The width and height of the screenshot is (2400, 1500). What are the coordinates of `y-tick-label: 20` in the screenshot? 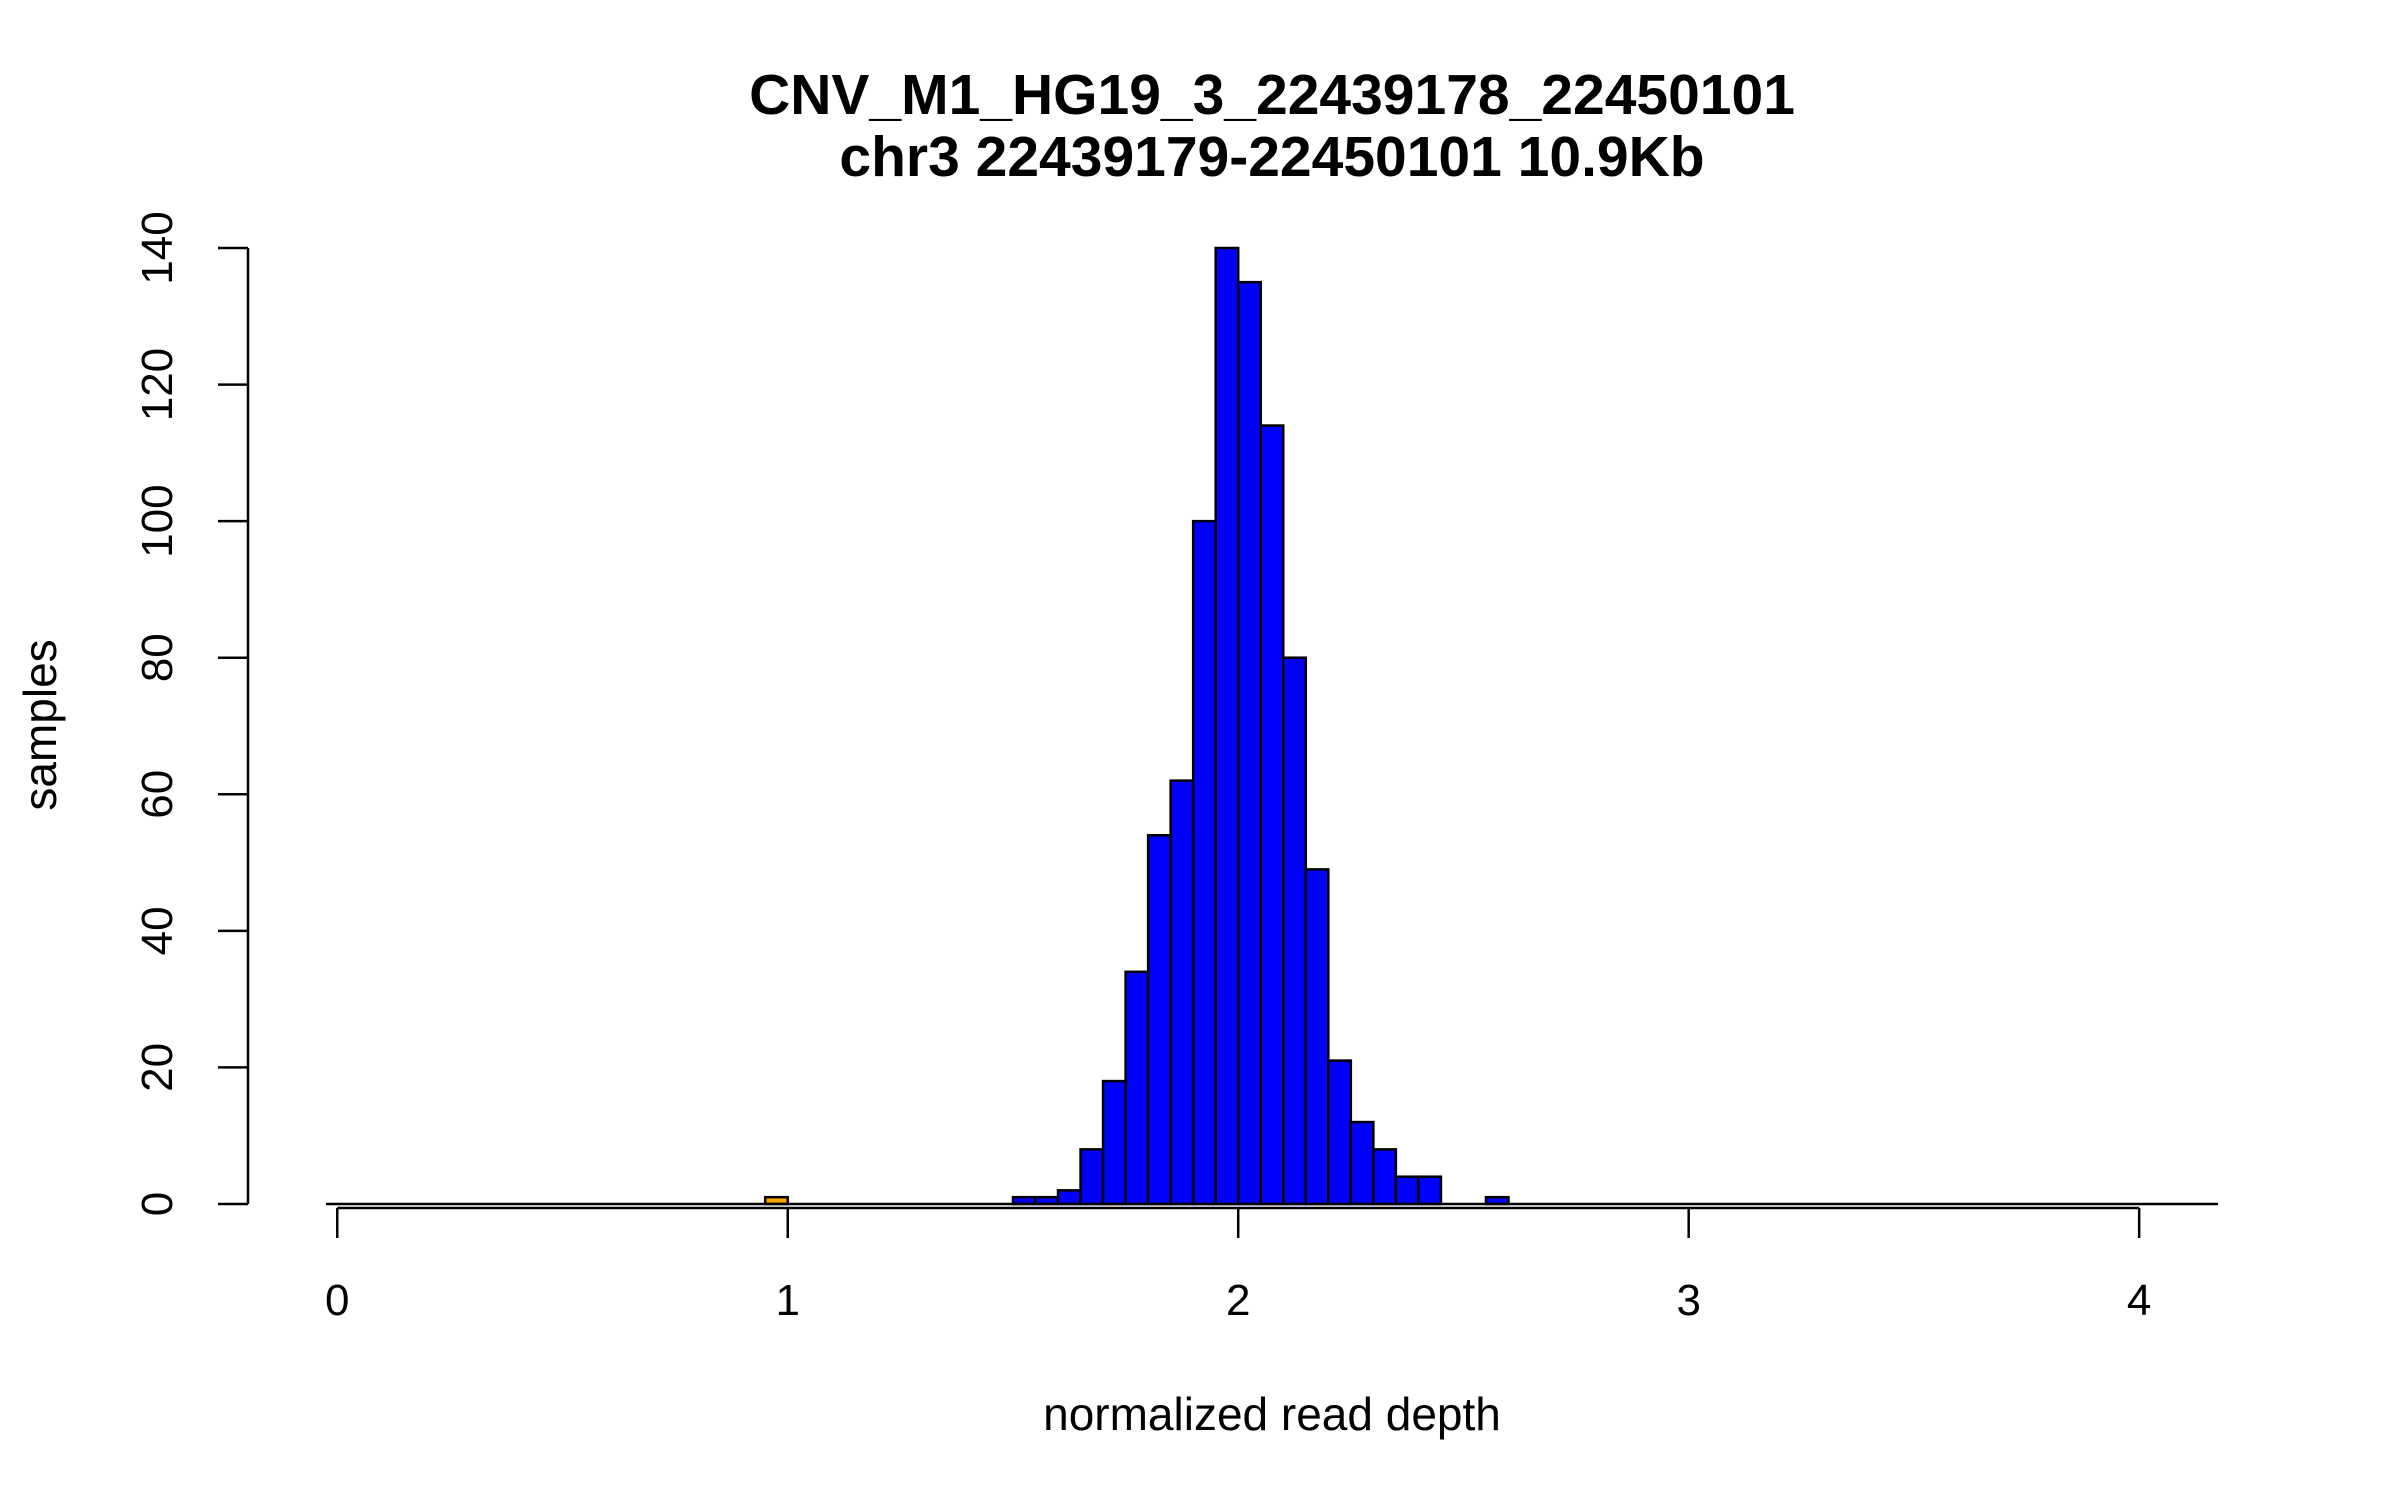 It's located at (157, 1067).